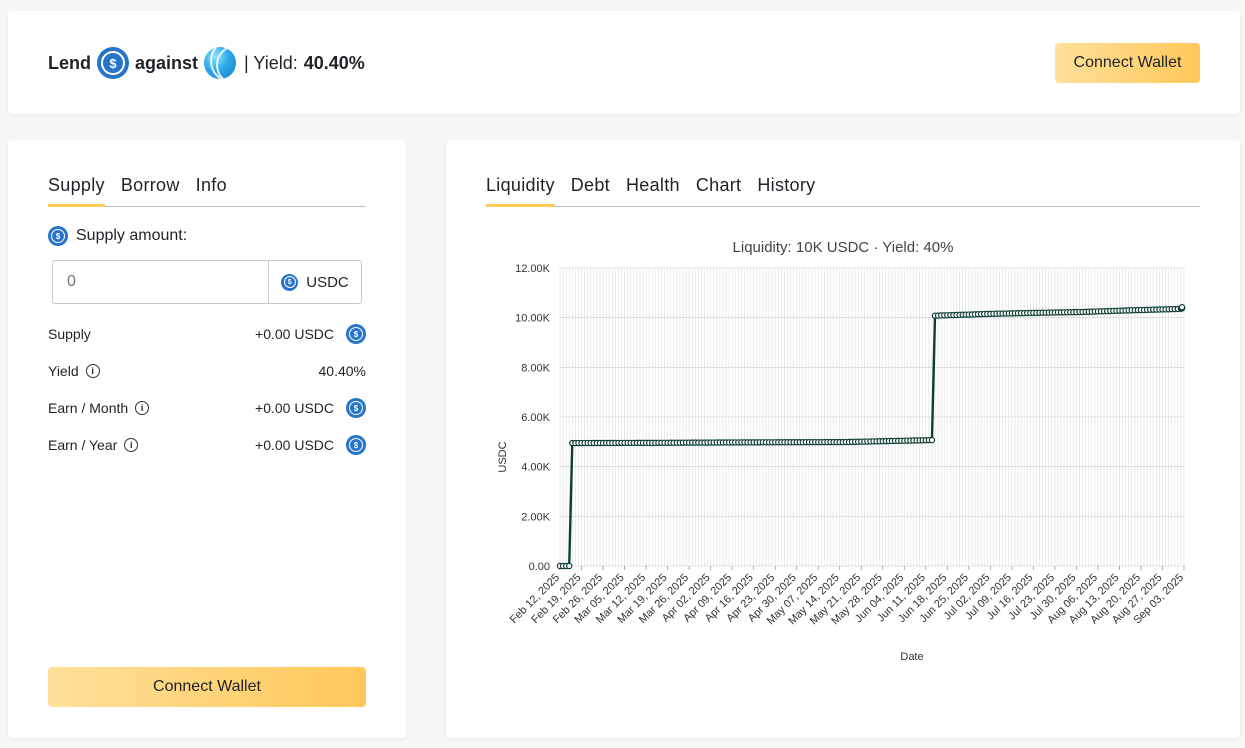  I want to click on earn-month-row: Earn / Month i +0.00 USDC $, so click(207, 408).